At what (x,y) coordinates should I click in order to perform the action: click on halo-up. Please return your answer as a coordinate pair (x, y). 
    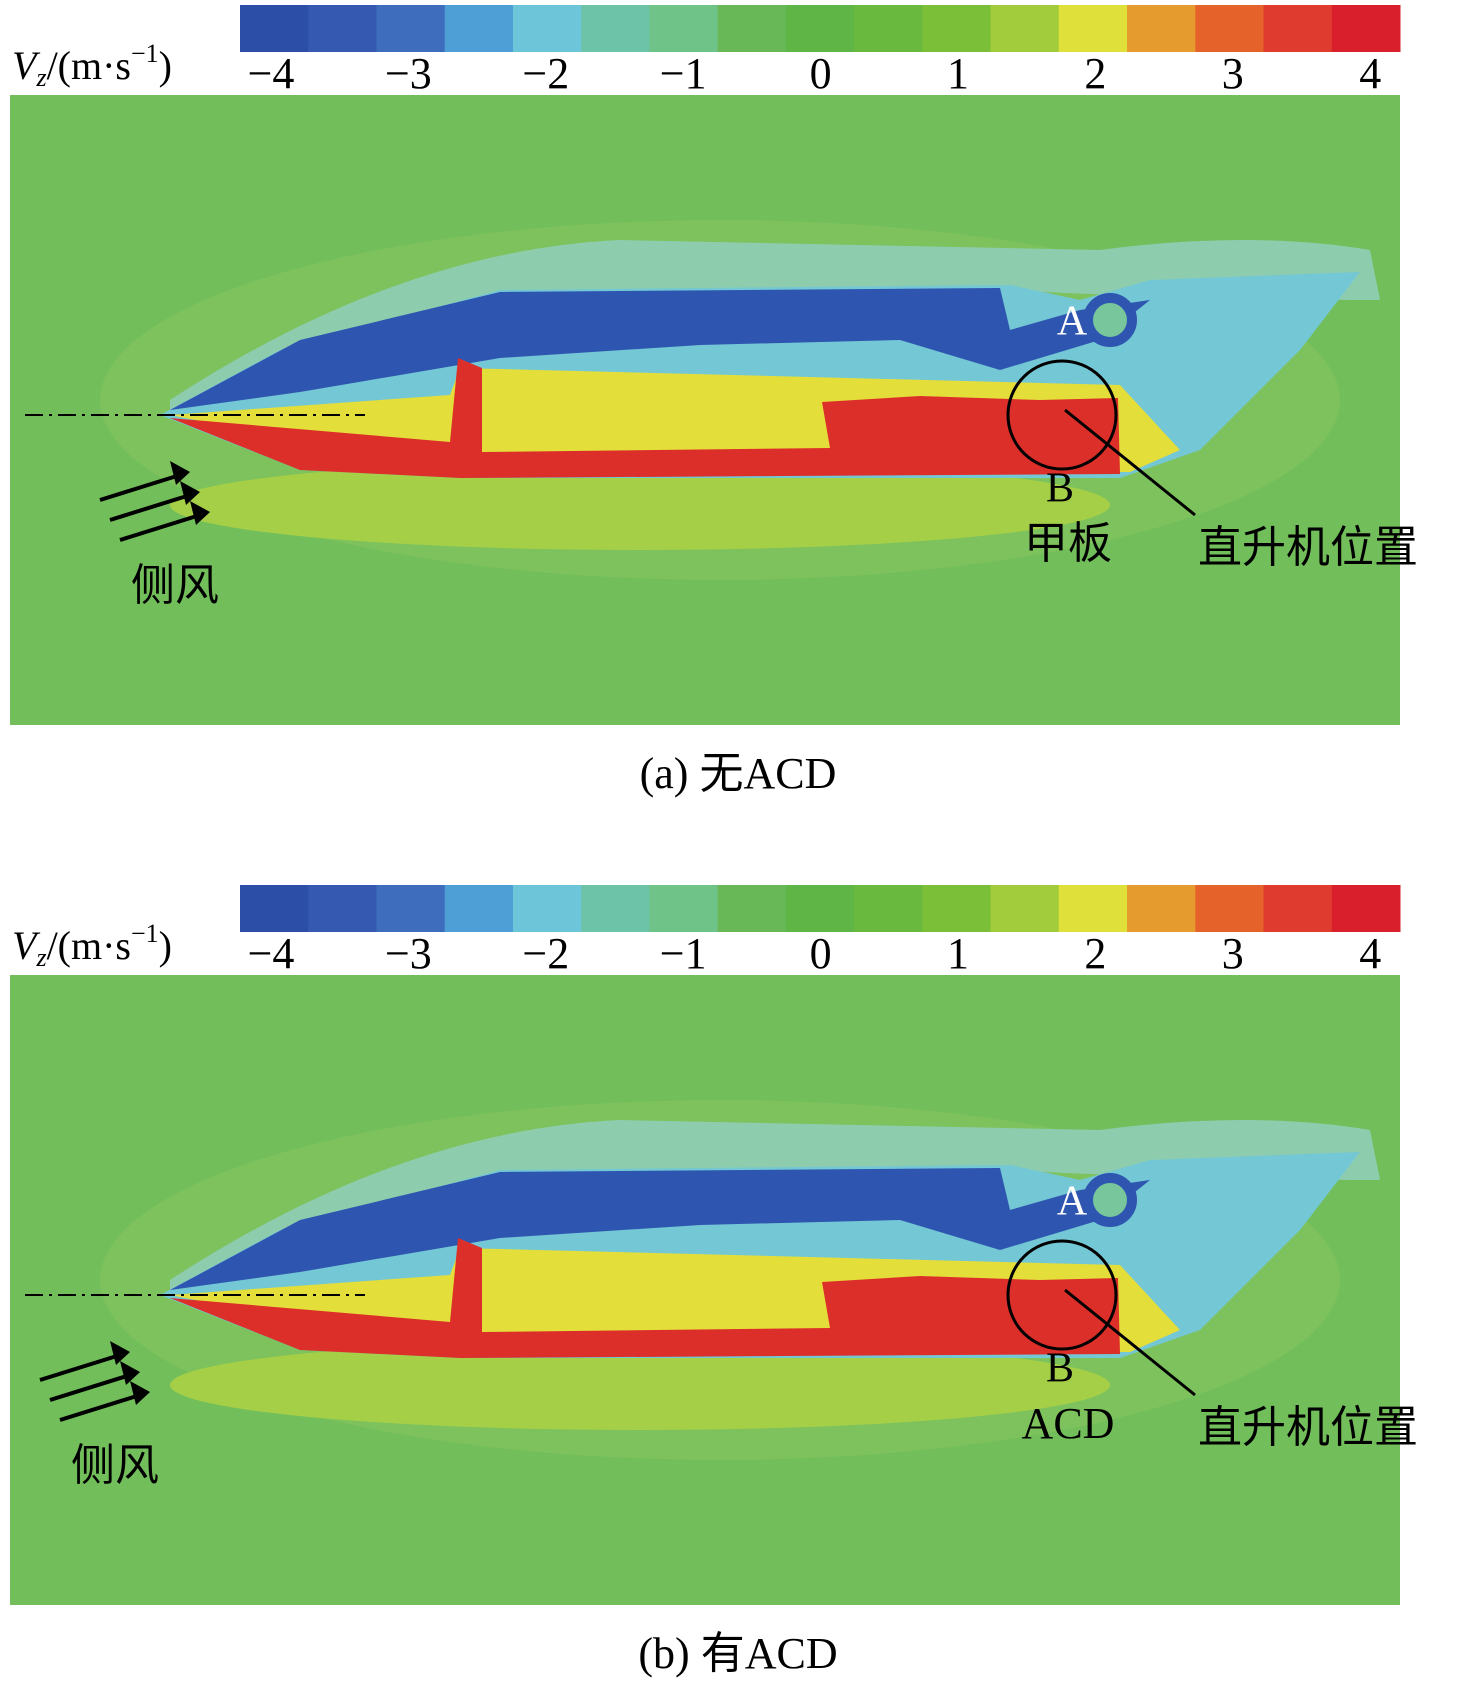
    Looking at the image, I should click on (775, 1205).